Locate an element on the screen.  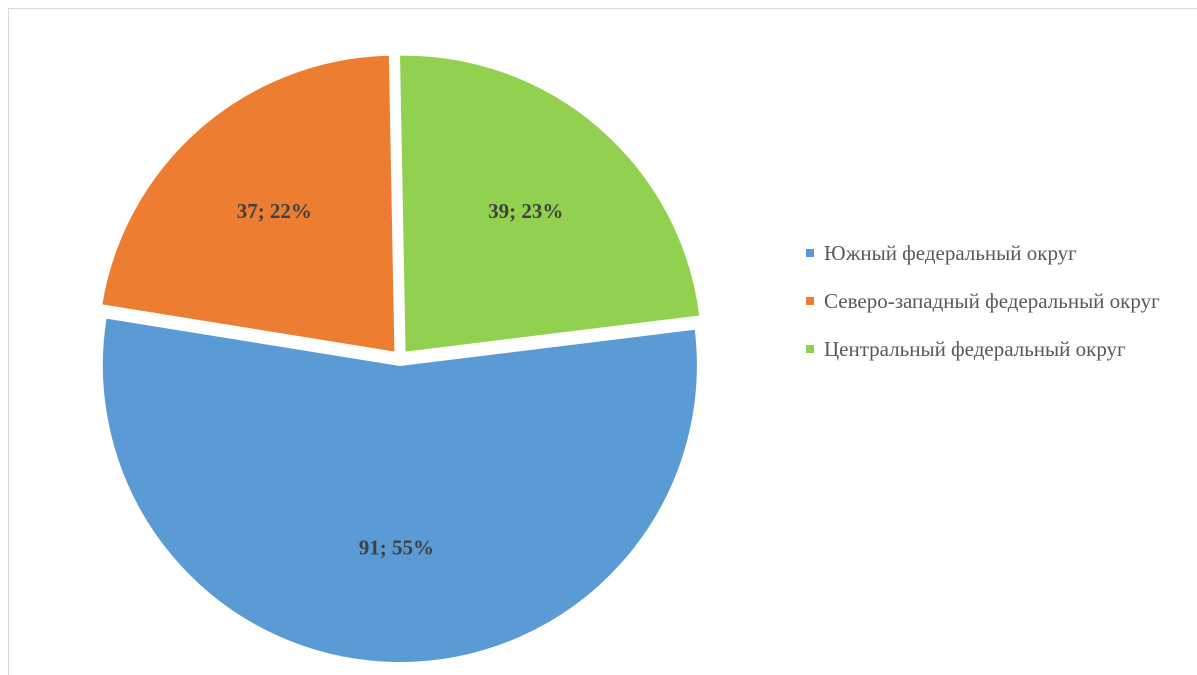
legend-item: Северо-западный федеральный округ is located at coordinates (986, 301).